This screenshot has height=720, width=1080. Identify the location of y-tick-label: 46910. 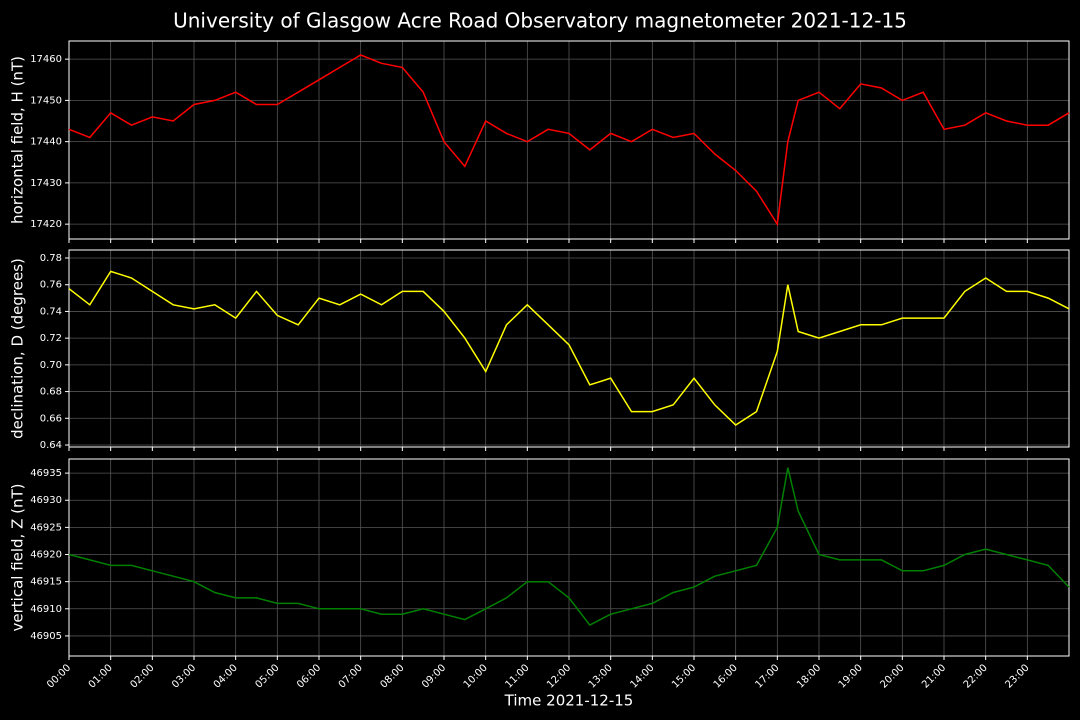
(46, 609).